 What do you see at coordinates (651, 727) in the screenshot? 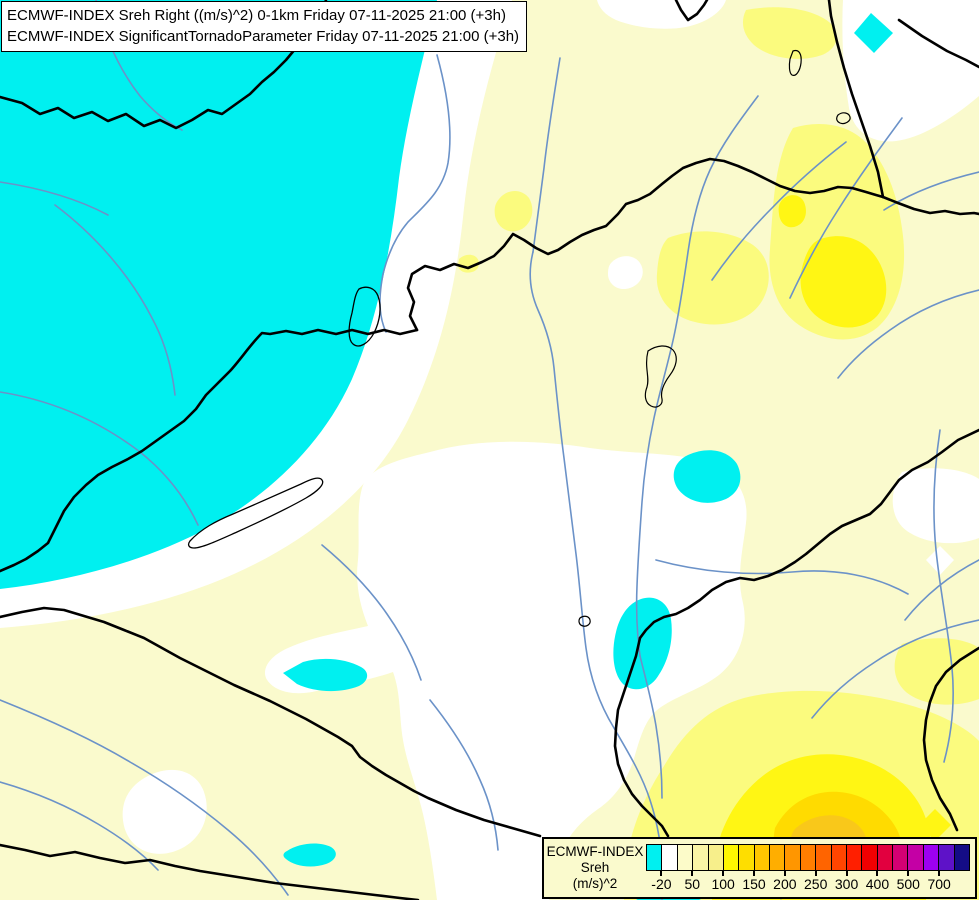
I see `river-tisza-lower` at bounding box center [651, 727].